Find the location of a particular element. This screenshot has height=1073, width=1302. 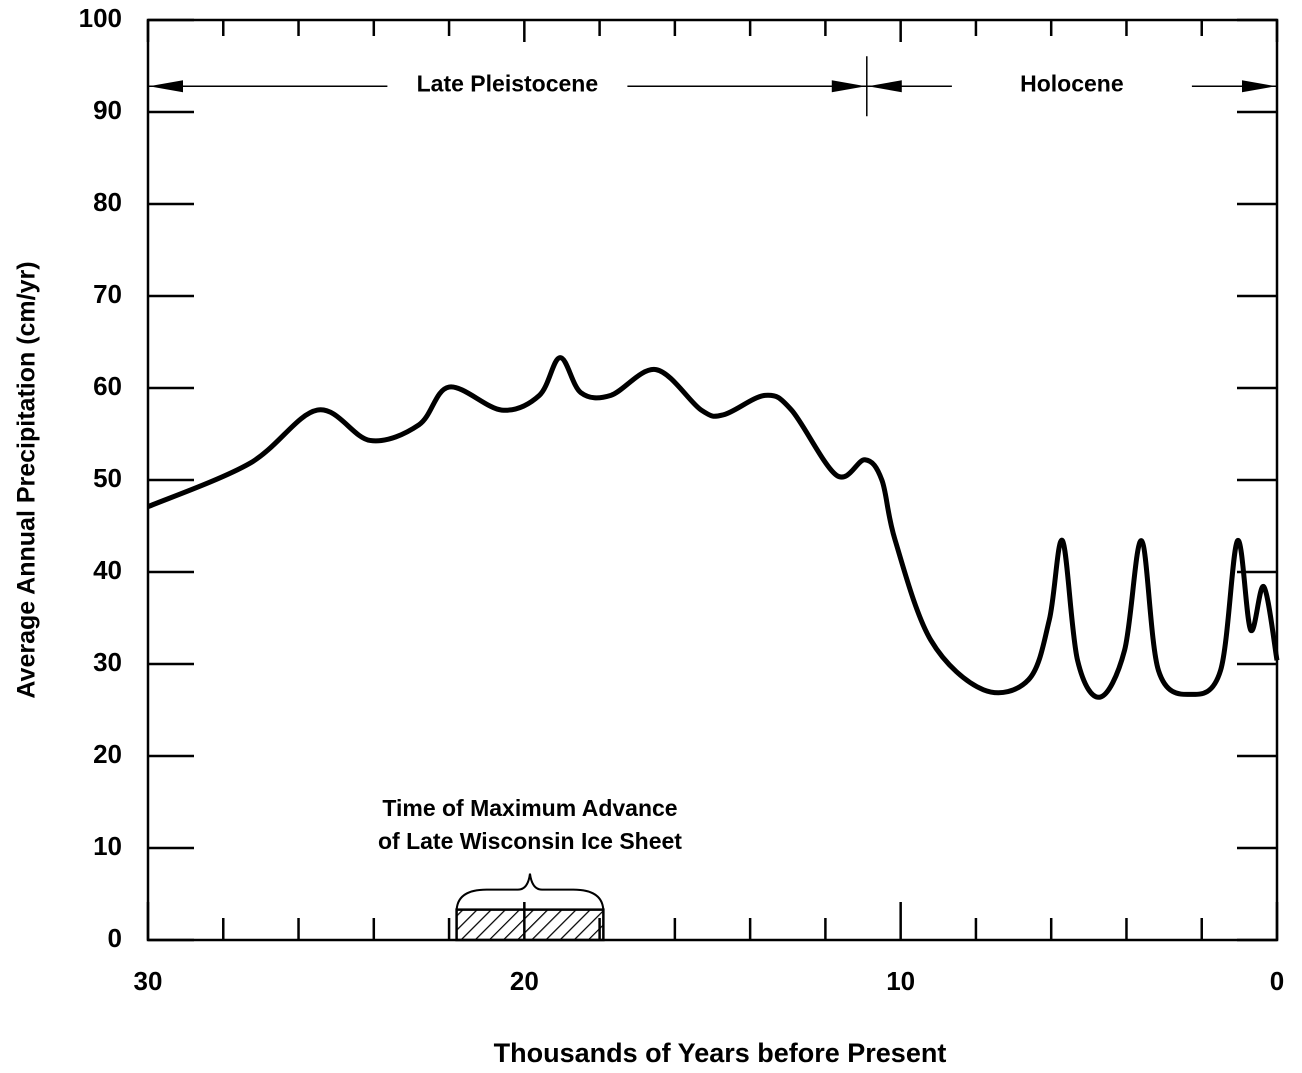

period-label: Late Pleistocene is located at coordinates (508, 83).